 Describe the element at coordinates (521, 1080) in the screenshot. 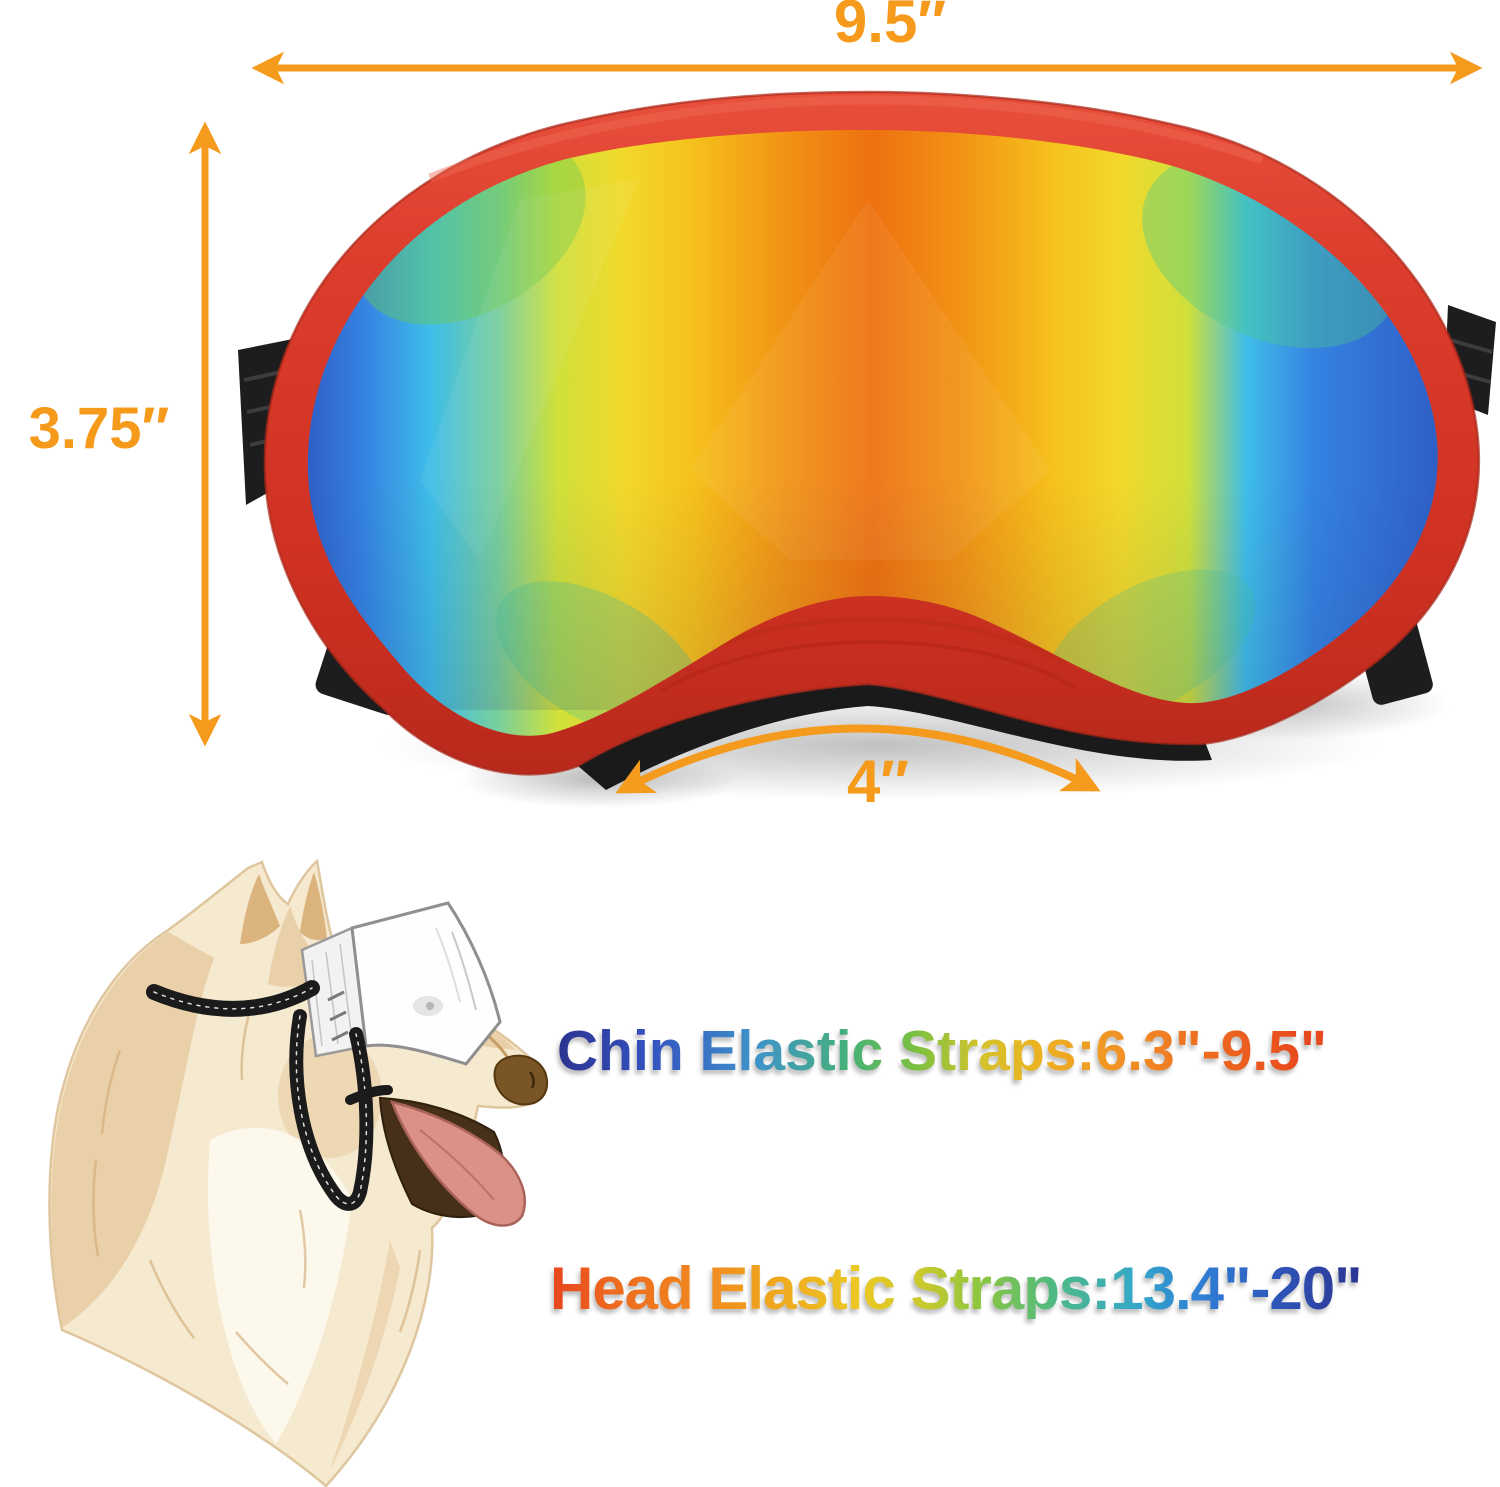

I see `dog-nose` at that location.